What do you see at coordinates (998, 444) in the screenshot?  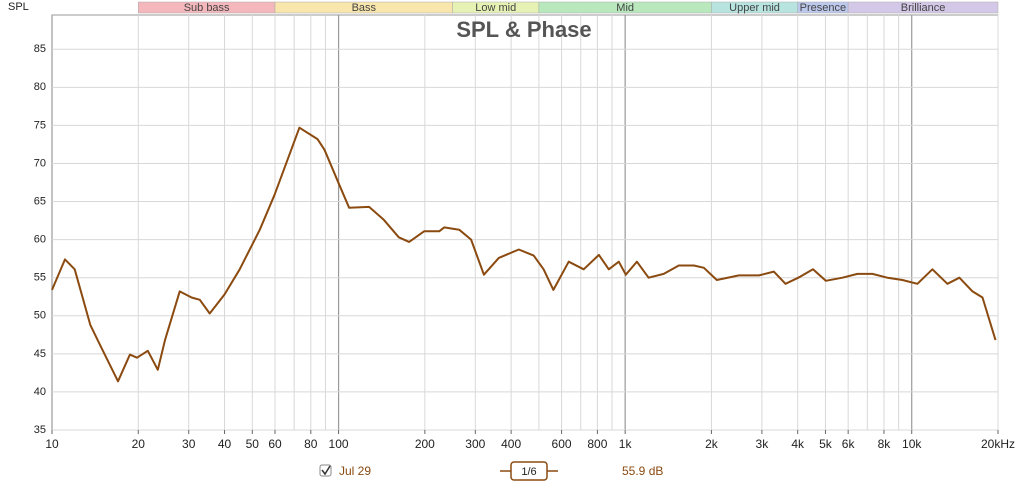 I see `x-tick-label: 20kHz` at bounding box center [998, 444].